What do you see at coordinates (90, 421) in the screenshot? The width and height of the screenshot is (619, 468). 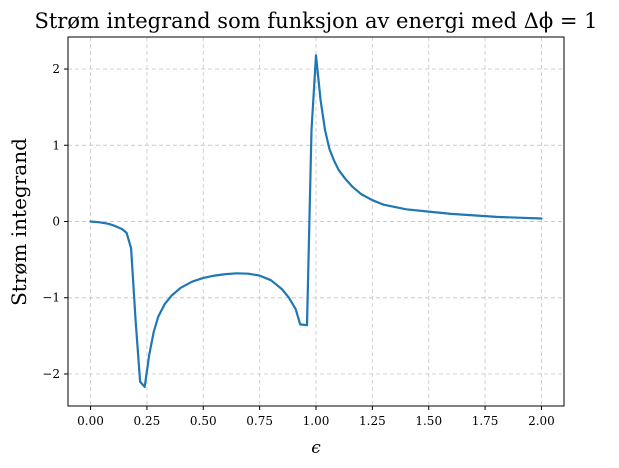 I see `x-tick-label: 0.00` at bounding box center [90, 421].